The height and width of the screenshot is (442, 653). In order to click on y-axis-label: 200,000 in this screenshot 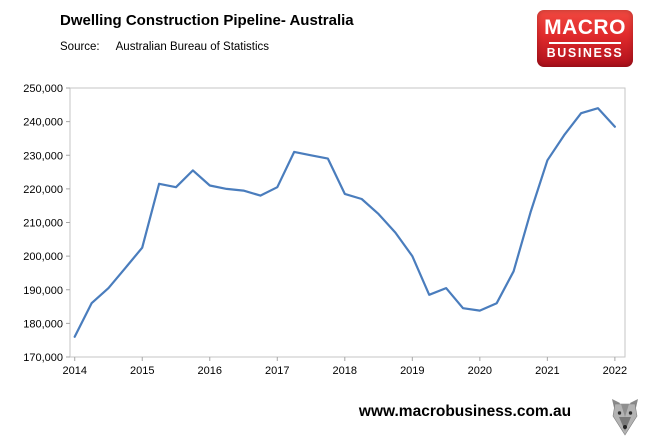, I will do `click(43, 257)`.